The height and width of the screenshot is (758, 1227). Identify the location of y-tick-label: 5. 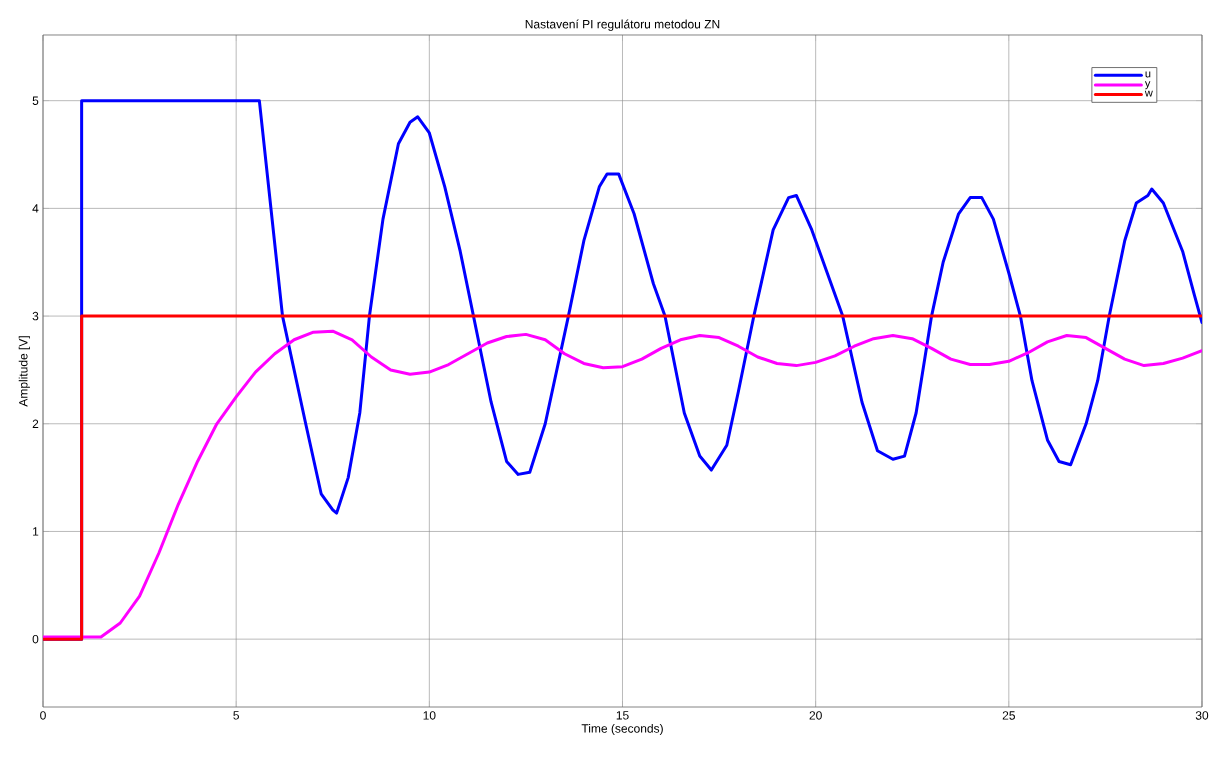
(35, 100).